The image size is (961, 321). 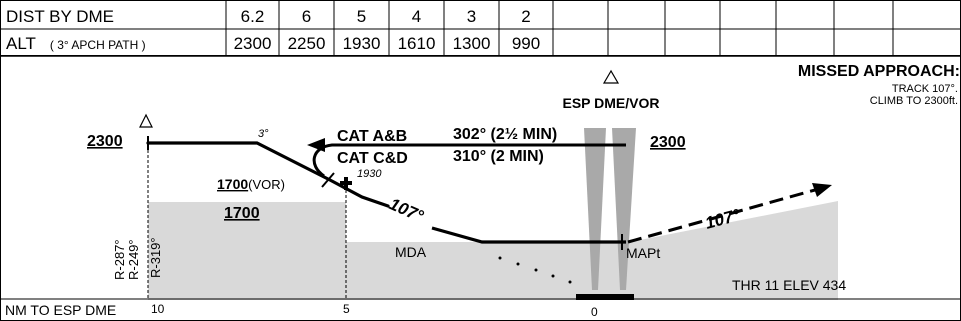 What do you see at coordinates (528, 235) in the screenshot?
I see `final-descent-segment` at bounding box center [528, 235].